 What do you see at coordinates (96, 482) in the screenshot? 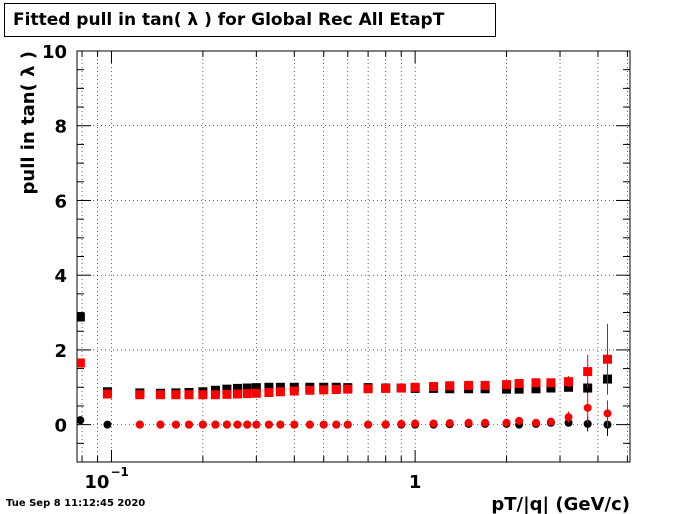
I see `x-tick-label-base: 10` at bounding box center [96, 482].